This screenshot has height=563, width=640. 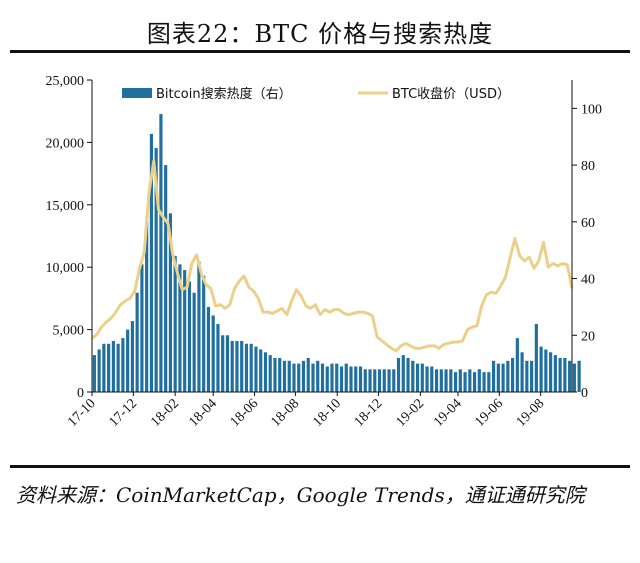 I want to click on source-note: 资料来源：CoinMarketCap，Google Trends，通证通研究院, so click(x=300, y=495).